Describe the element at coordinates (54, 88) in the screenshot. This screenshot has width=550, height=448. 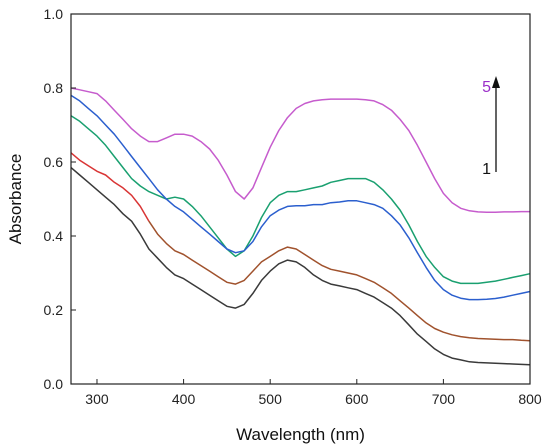
I see `y-tick-label: 0.8` at that location.